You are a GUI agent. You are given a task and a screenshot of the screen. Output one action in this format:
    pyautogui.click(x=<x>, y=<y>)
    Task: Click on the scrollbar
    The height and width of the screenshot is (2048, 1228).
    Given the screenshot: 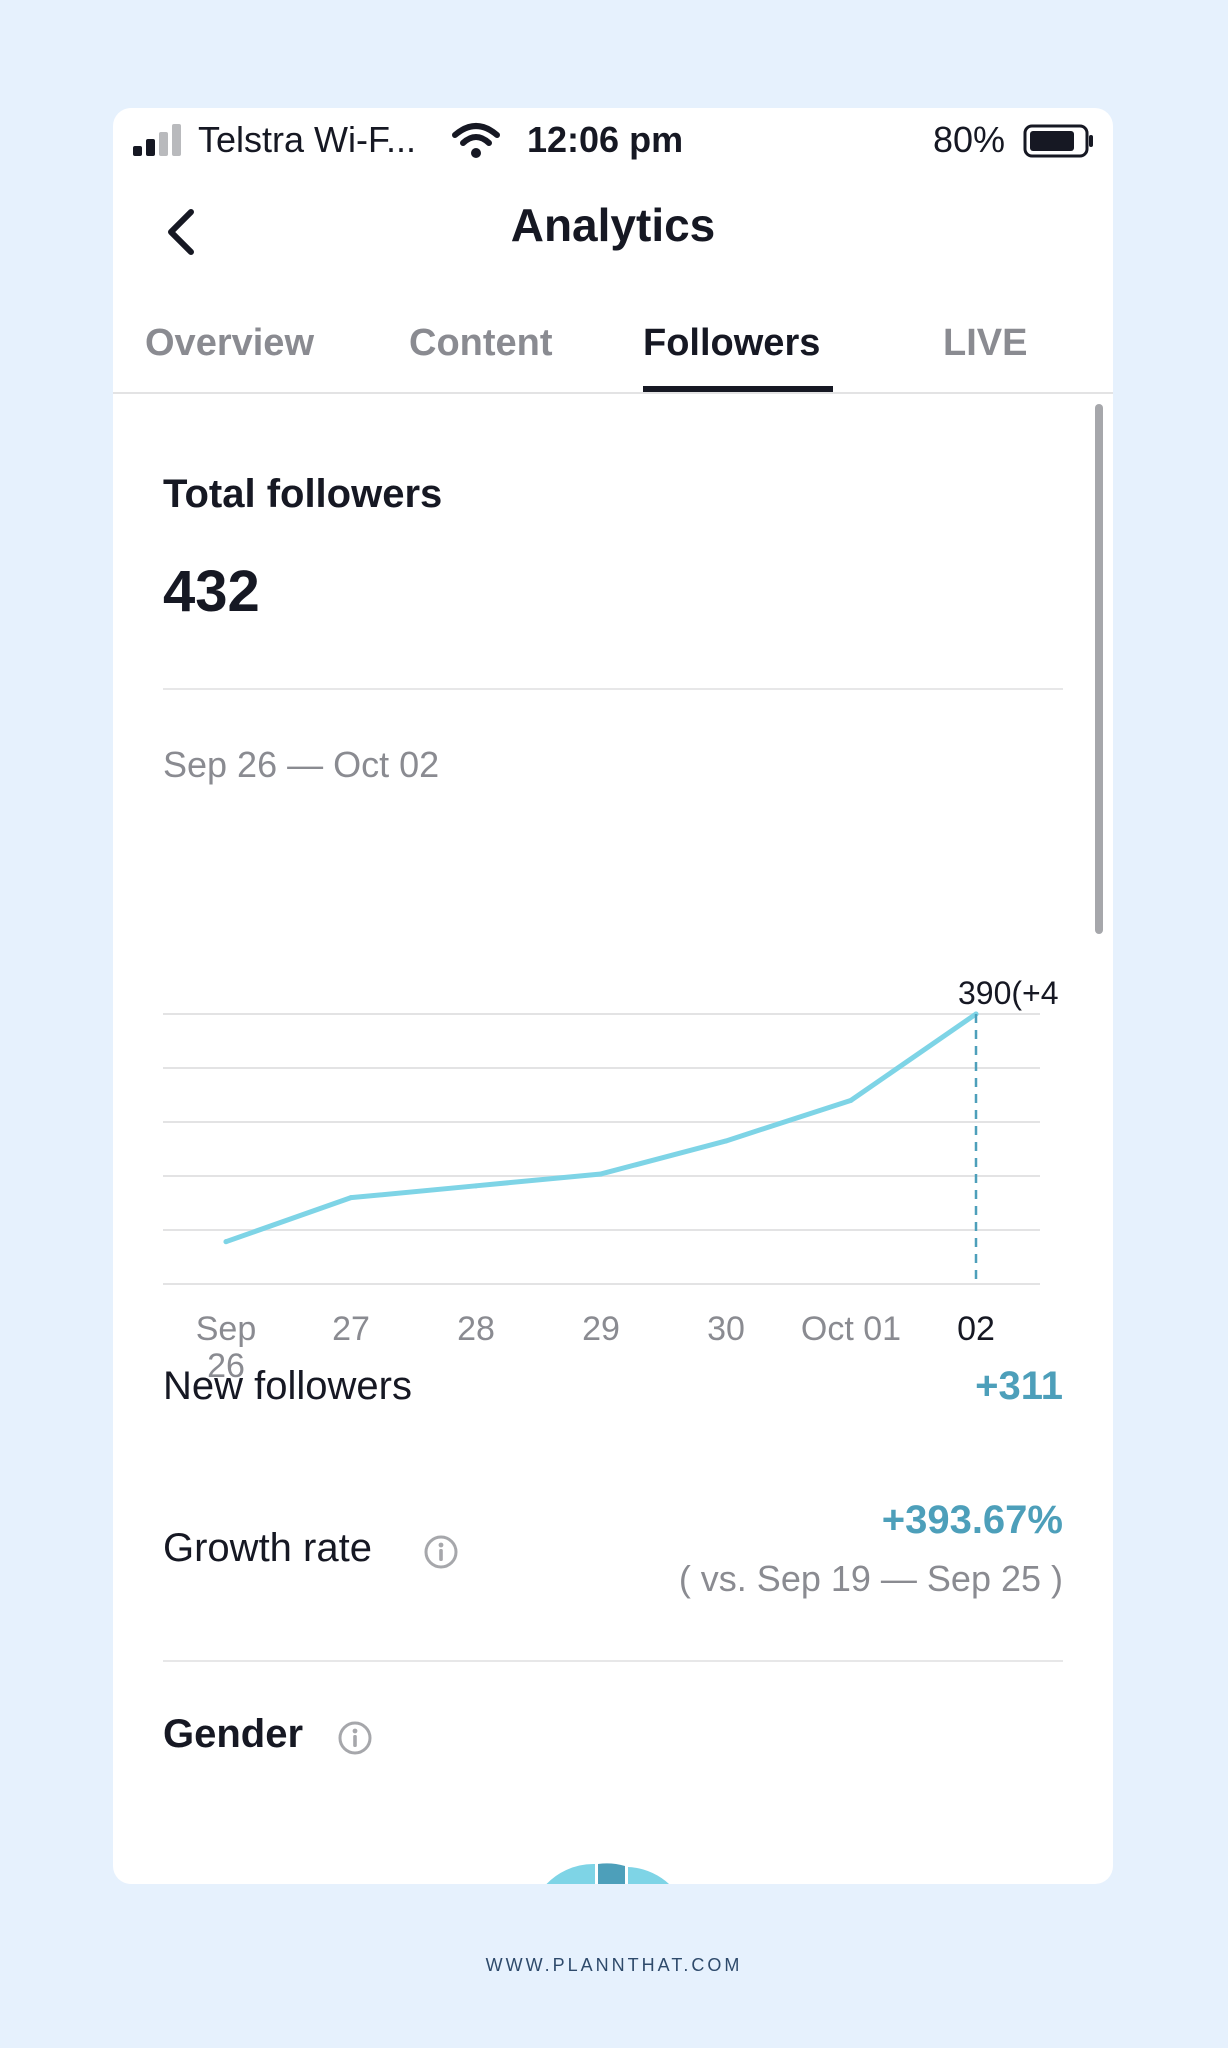 What is the action you would take?
    pyautogui.click(x=1099, y=669)
    